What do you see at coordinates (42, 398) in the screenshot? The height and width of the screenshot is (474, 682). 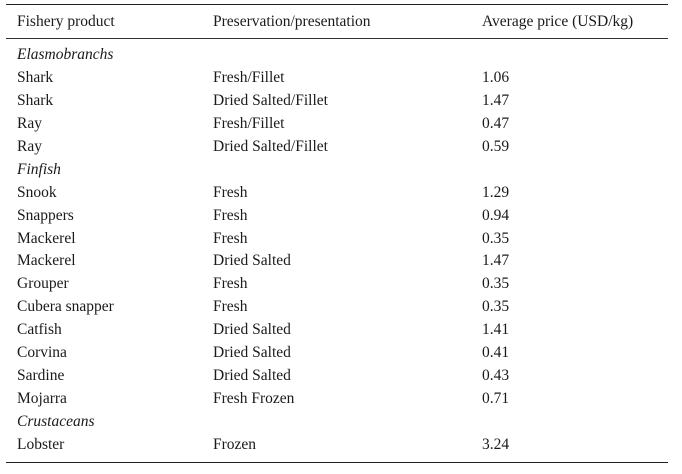 I see `cell-product: Mojarra` at bounding box center [42, 398].